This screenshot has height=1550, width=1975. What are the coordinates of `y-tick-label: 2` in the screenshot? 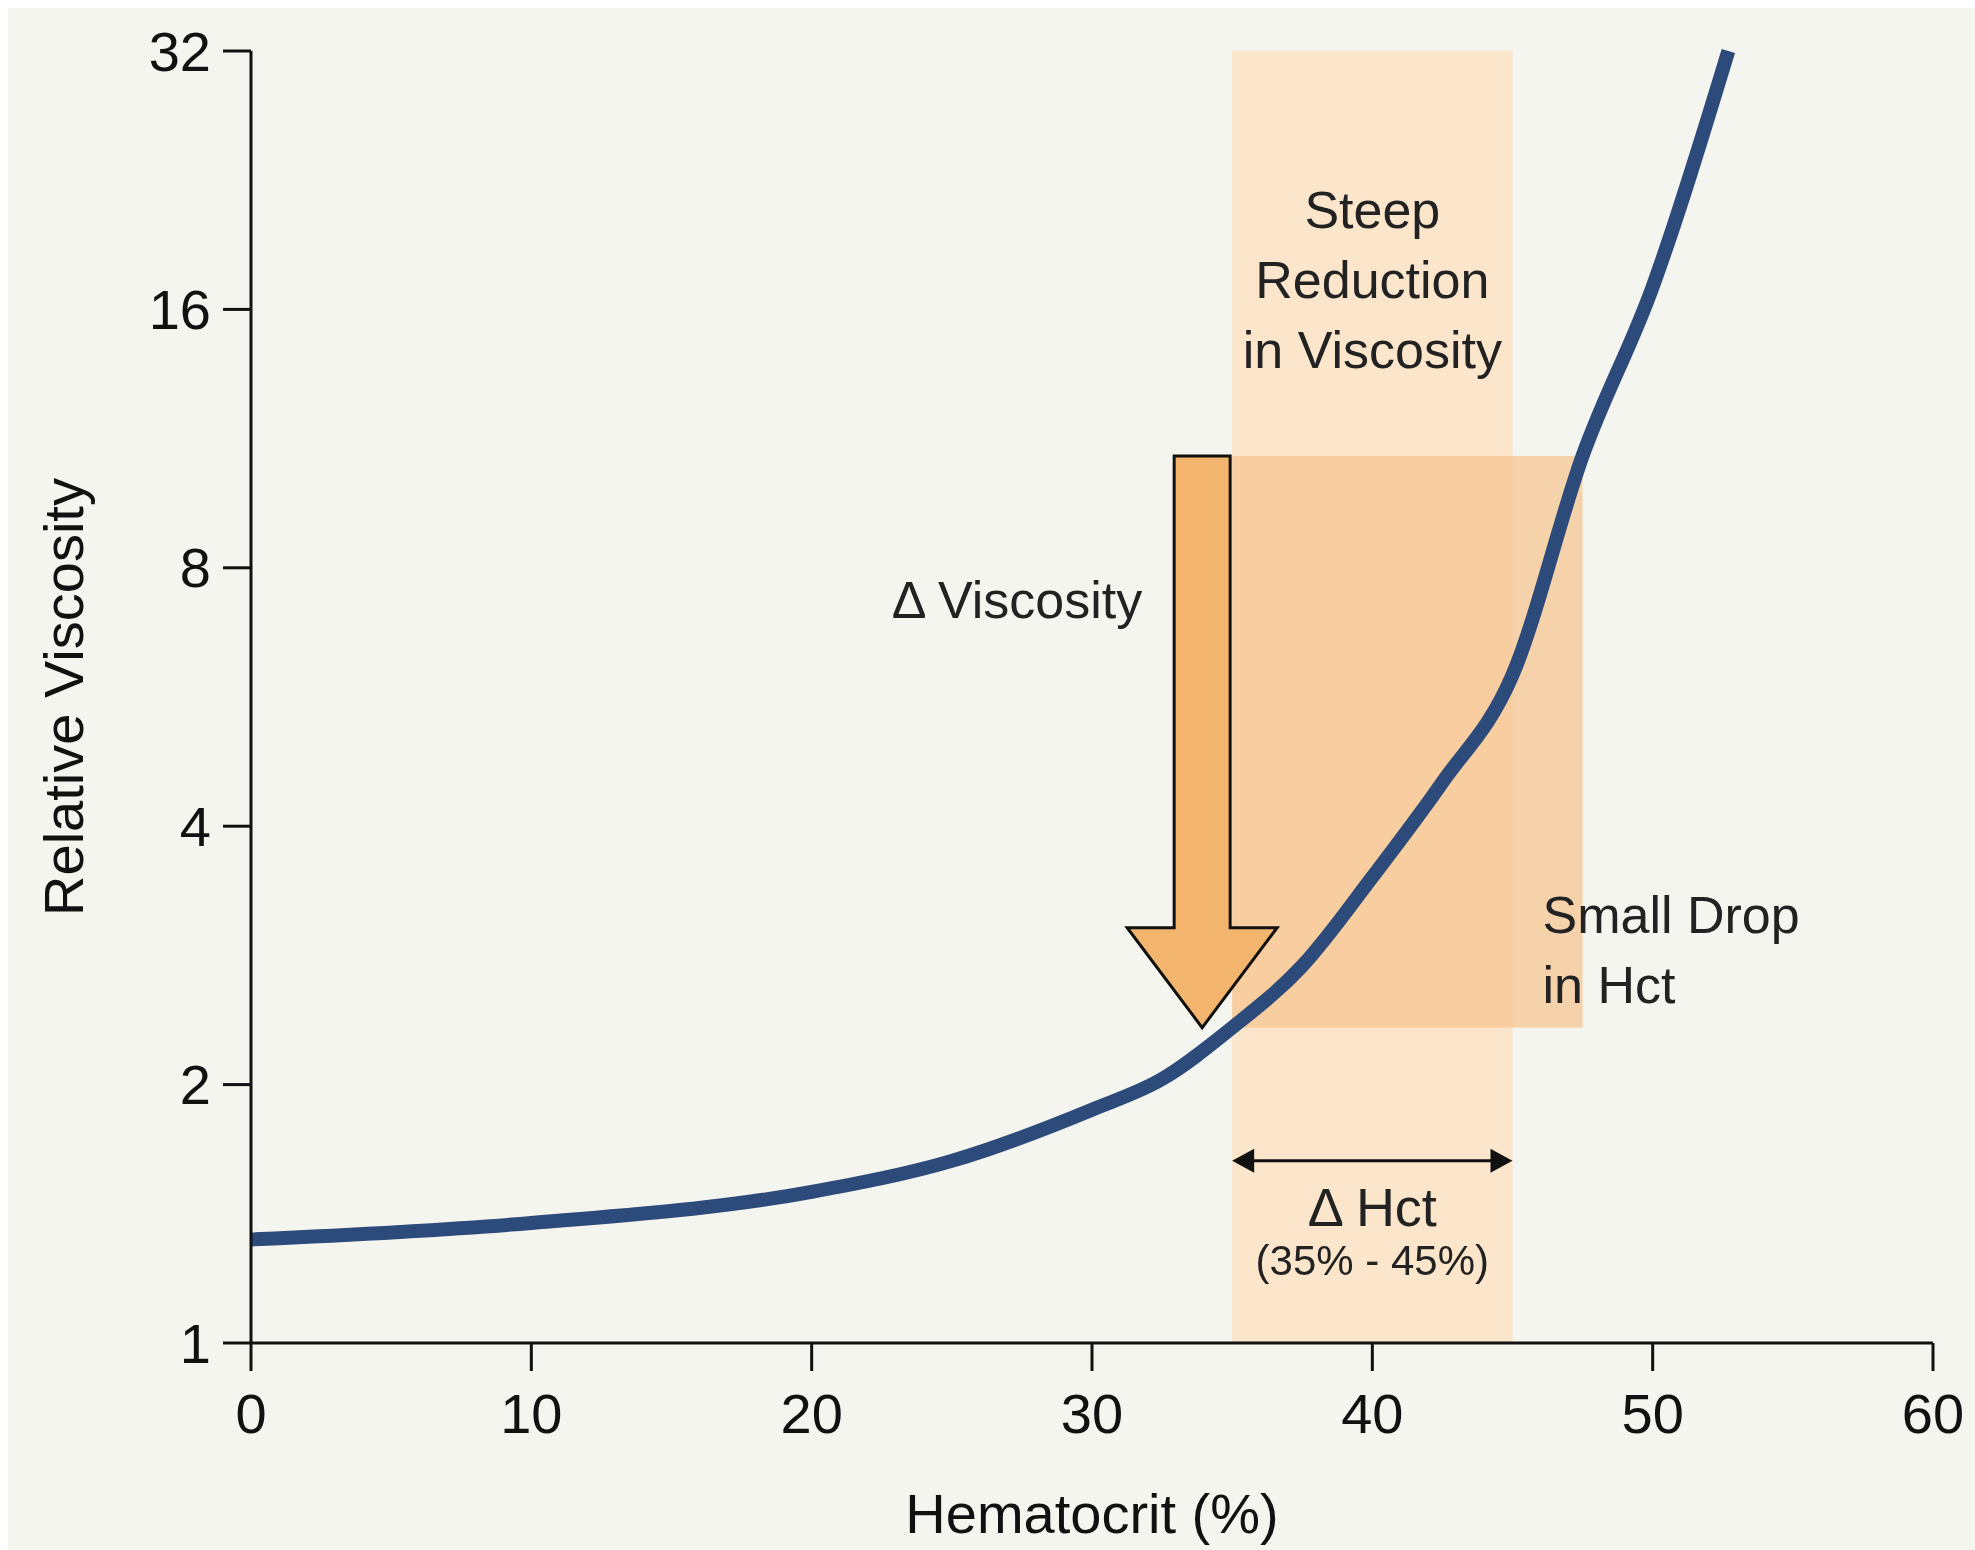 It's located at (195, 1085).